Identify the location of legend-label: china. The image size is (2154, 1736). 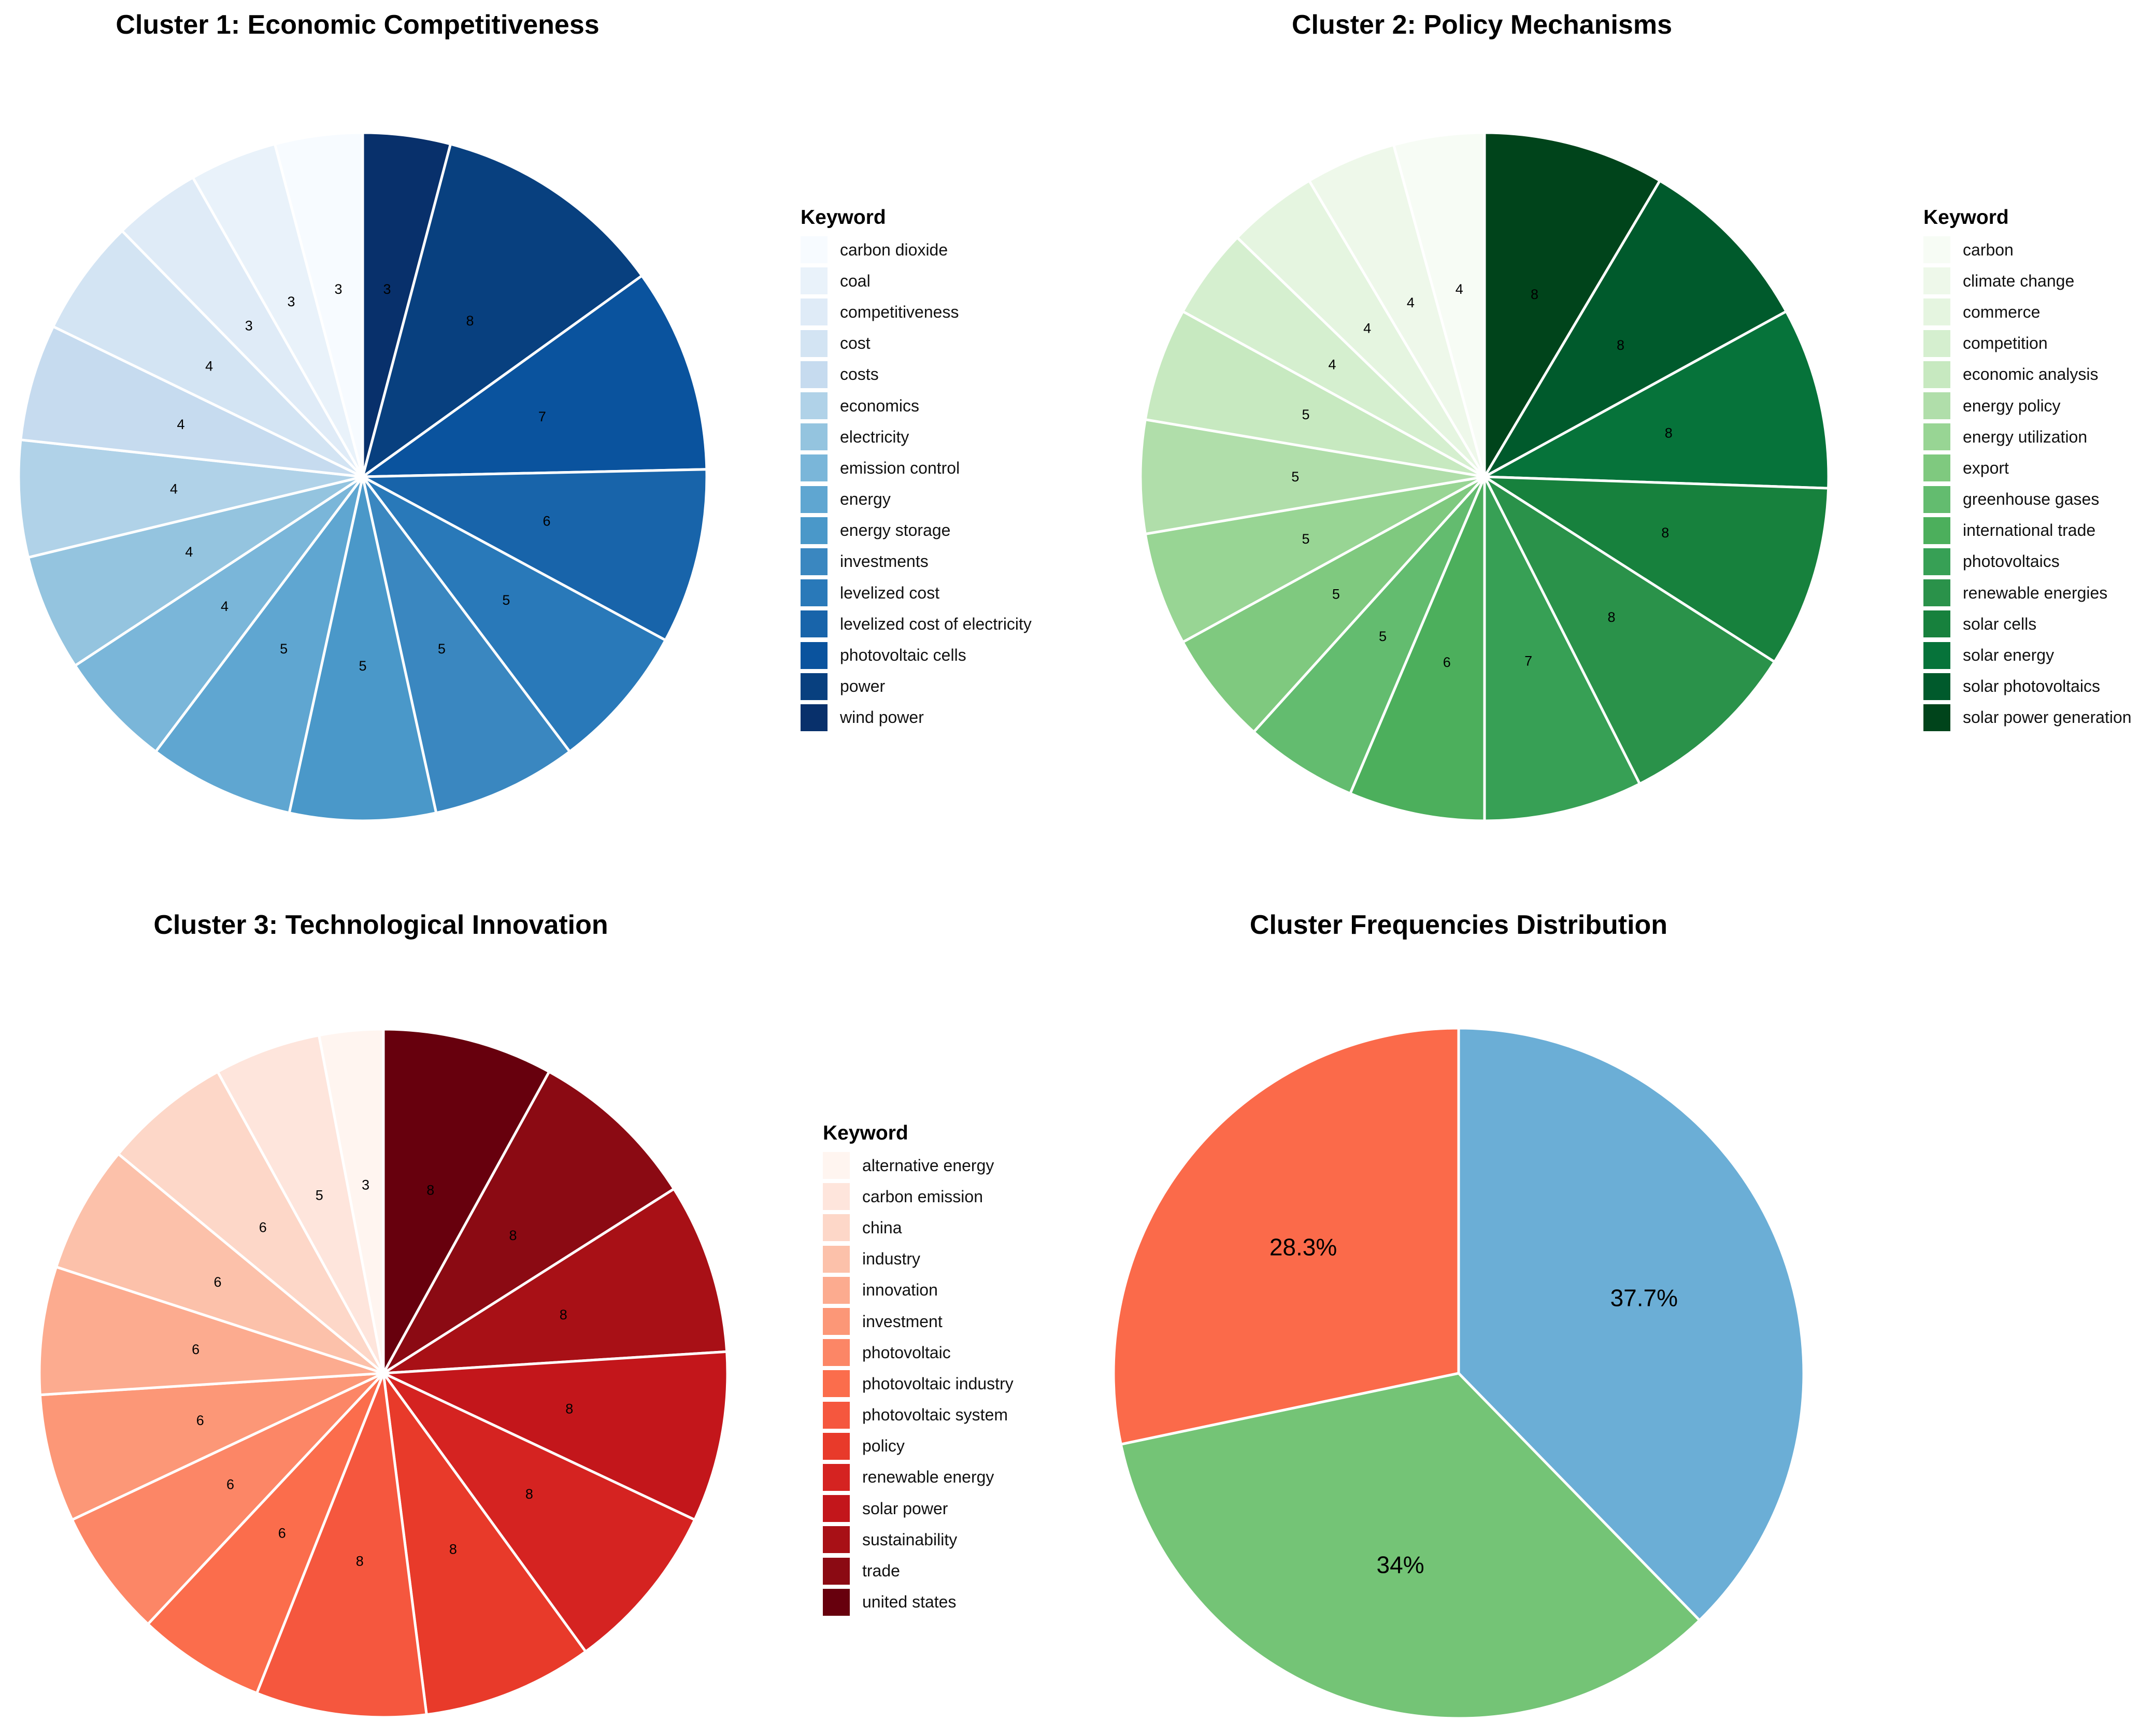
(882, 1227).